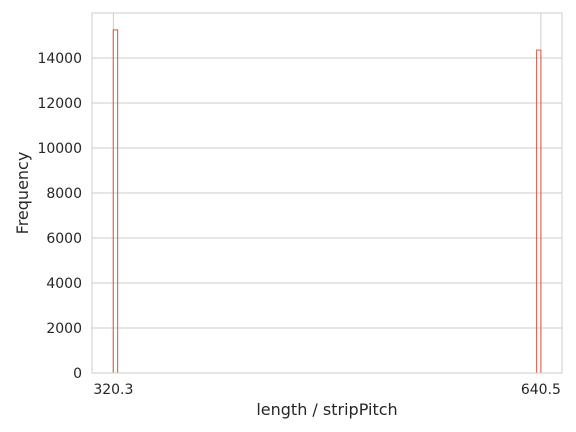 The image size is (576, 432). Describe the element at coordinates (64, 194) in the screenshot. I see `y-tick-label: 8000` at that location.